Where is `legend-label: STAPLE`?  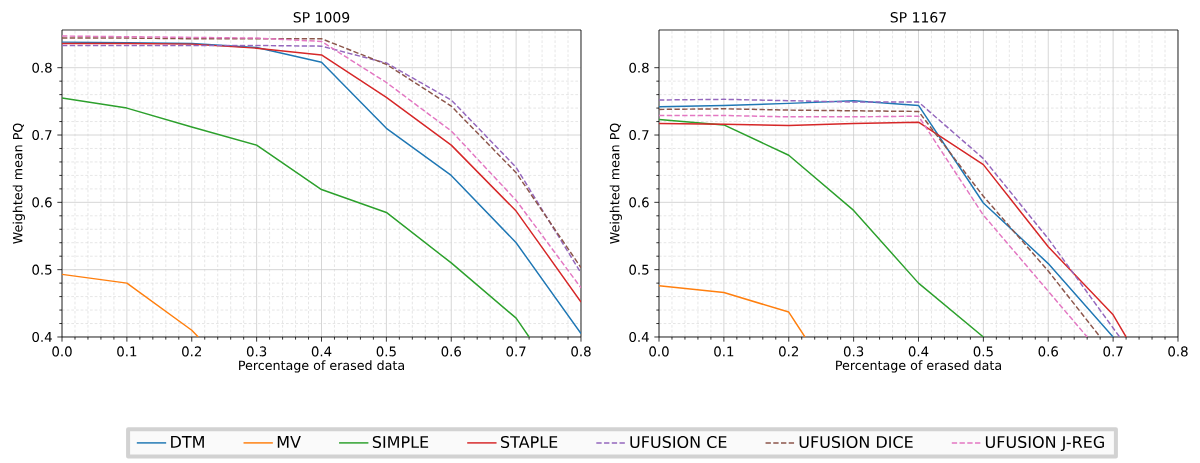 legend-label: STAPLE is located at coordinates (529, 442).